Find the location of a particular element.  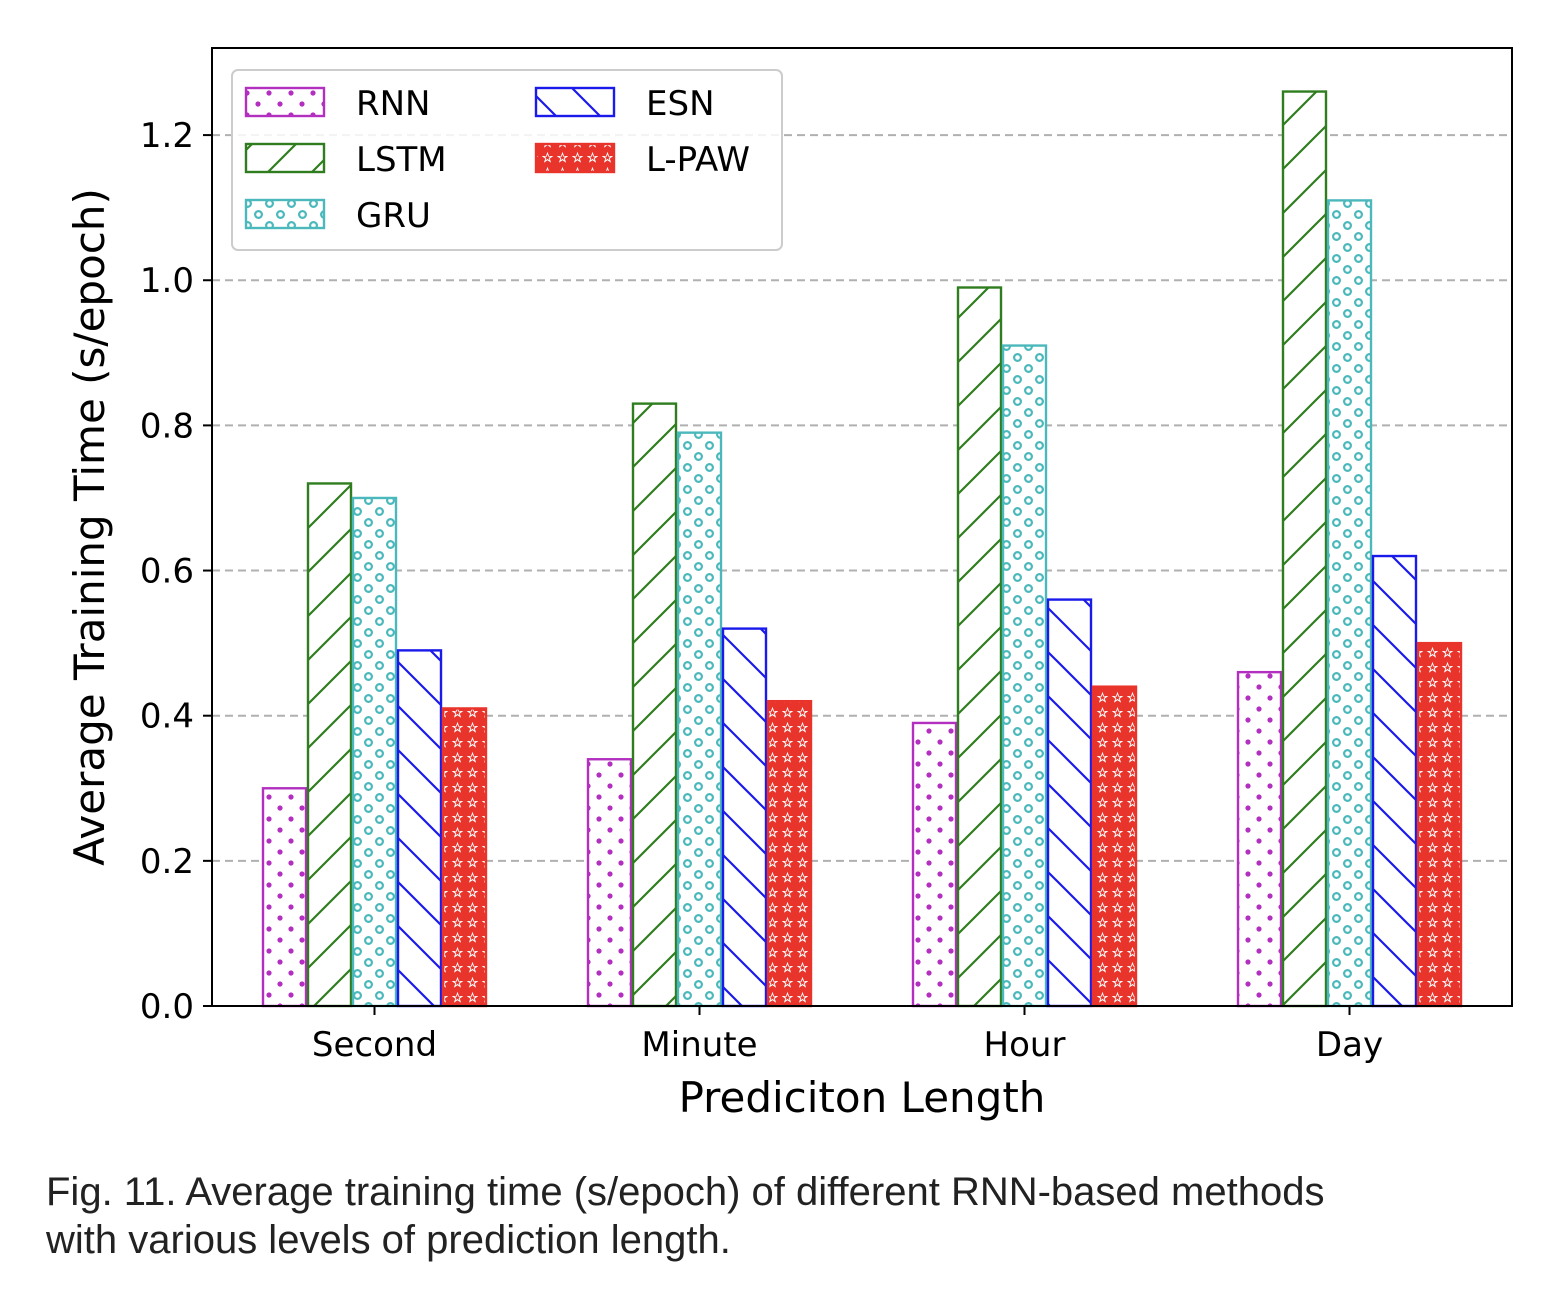

legend-frame is located at coordinates (507, 160).